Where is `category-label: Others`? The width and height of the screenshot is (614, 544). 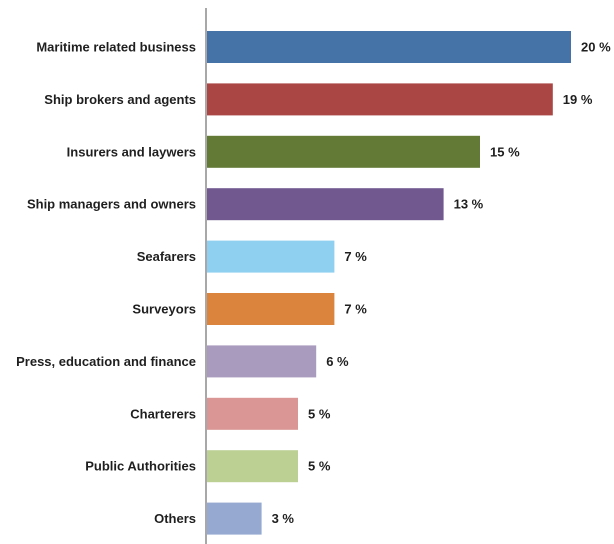 category-label: Others is located at coordinates (175, 518).